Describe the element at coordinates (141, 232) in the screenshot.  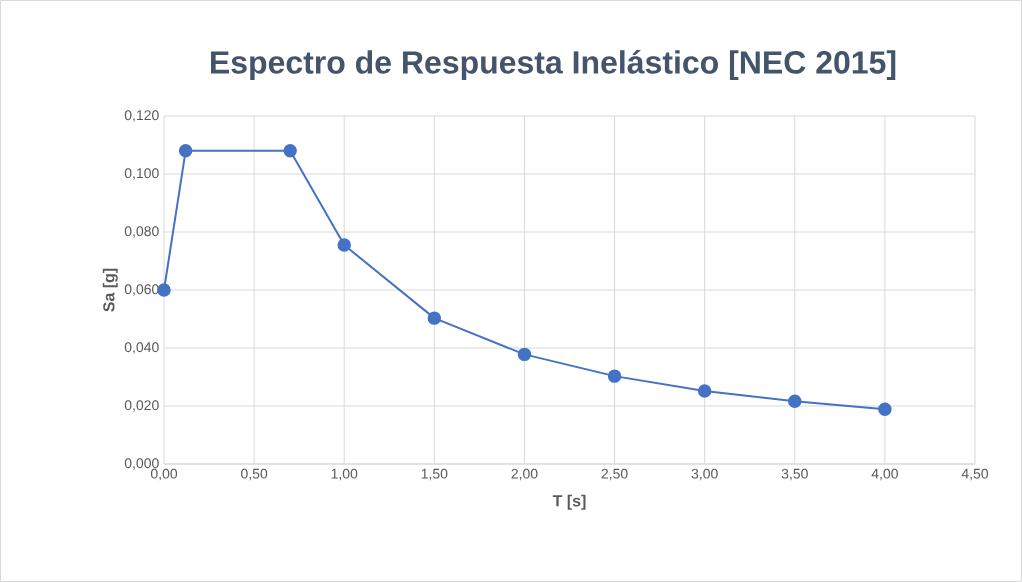
I see `y-tick-label: 0,080` at that location.